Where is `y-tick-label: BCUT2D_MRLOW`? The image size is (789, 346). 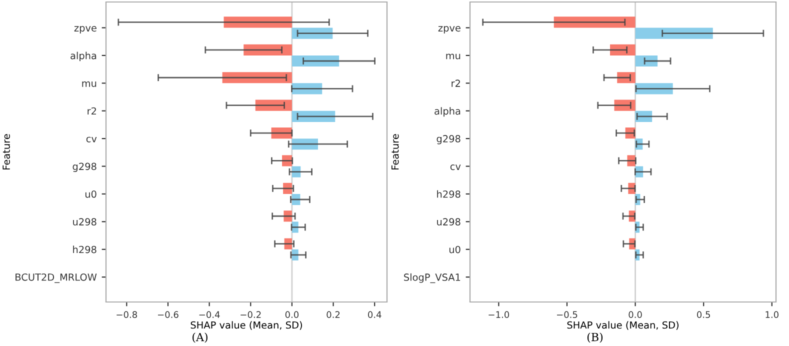 y-tick-label: BCUT2D_MRLOW is located at coordinates (56, 278).